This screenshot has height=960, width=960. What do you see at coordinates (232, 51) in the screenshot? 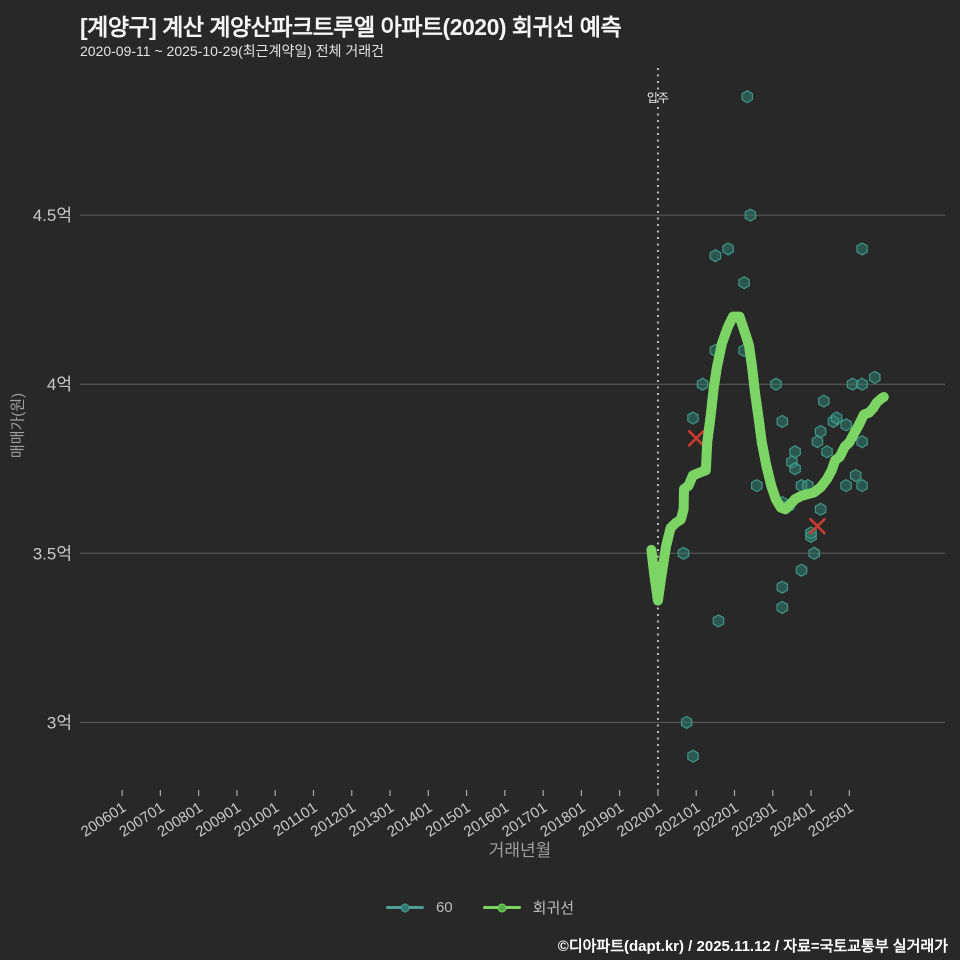
I see `chart-subtitle: 2020-09-11 ~ 2025-10-29(최근계약일) 전체 거래건` at bounding box center [232, 51].